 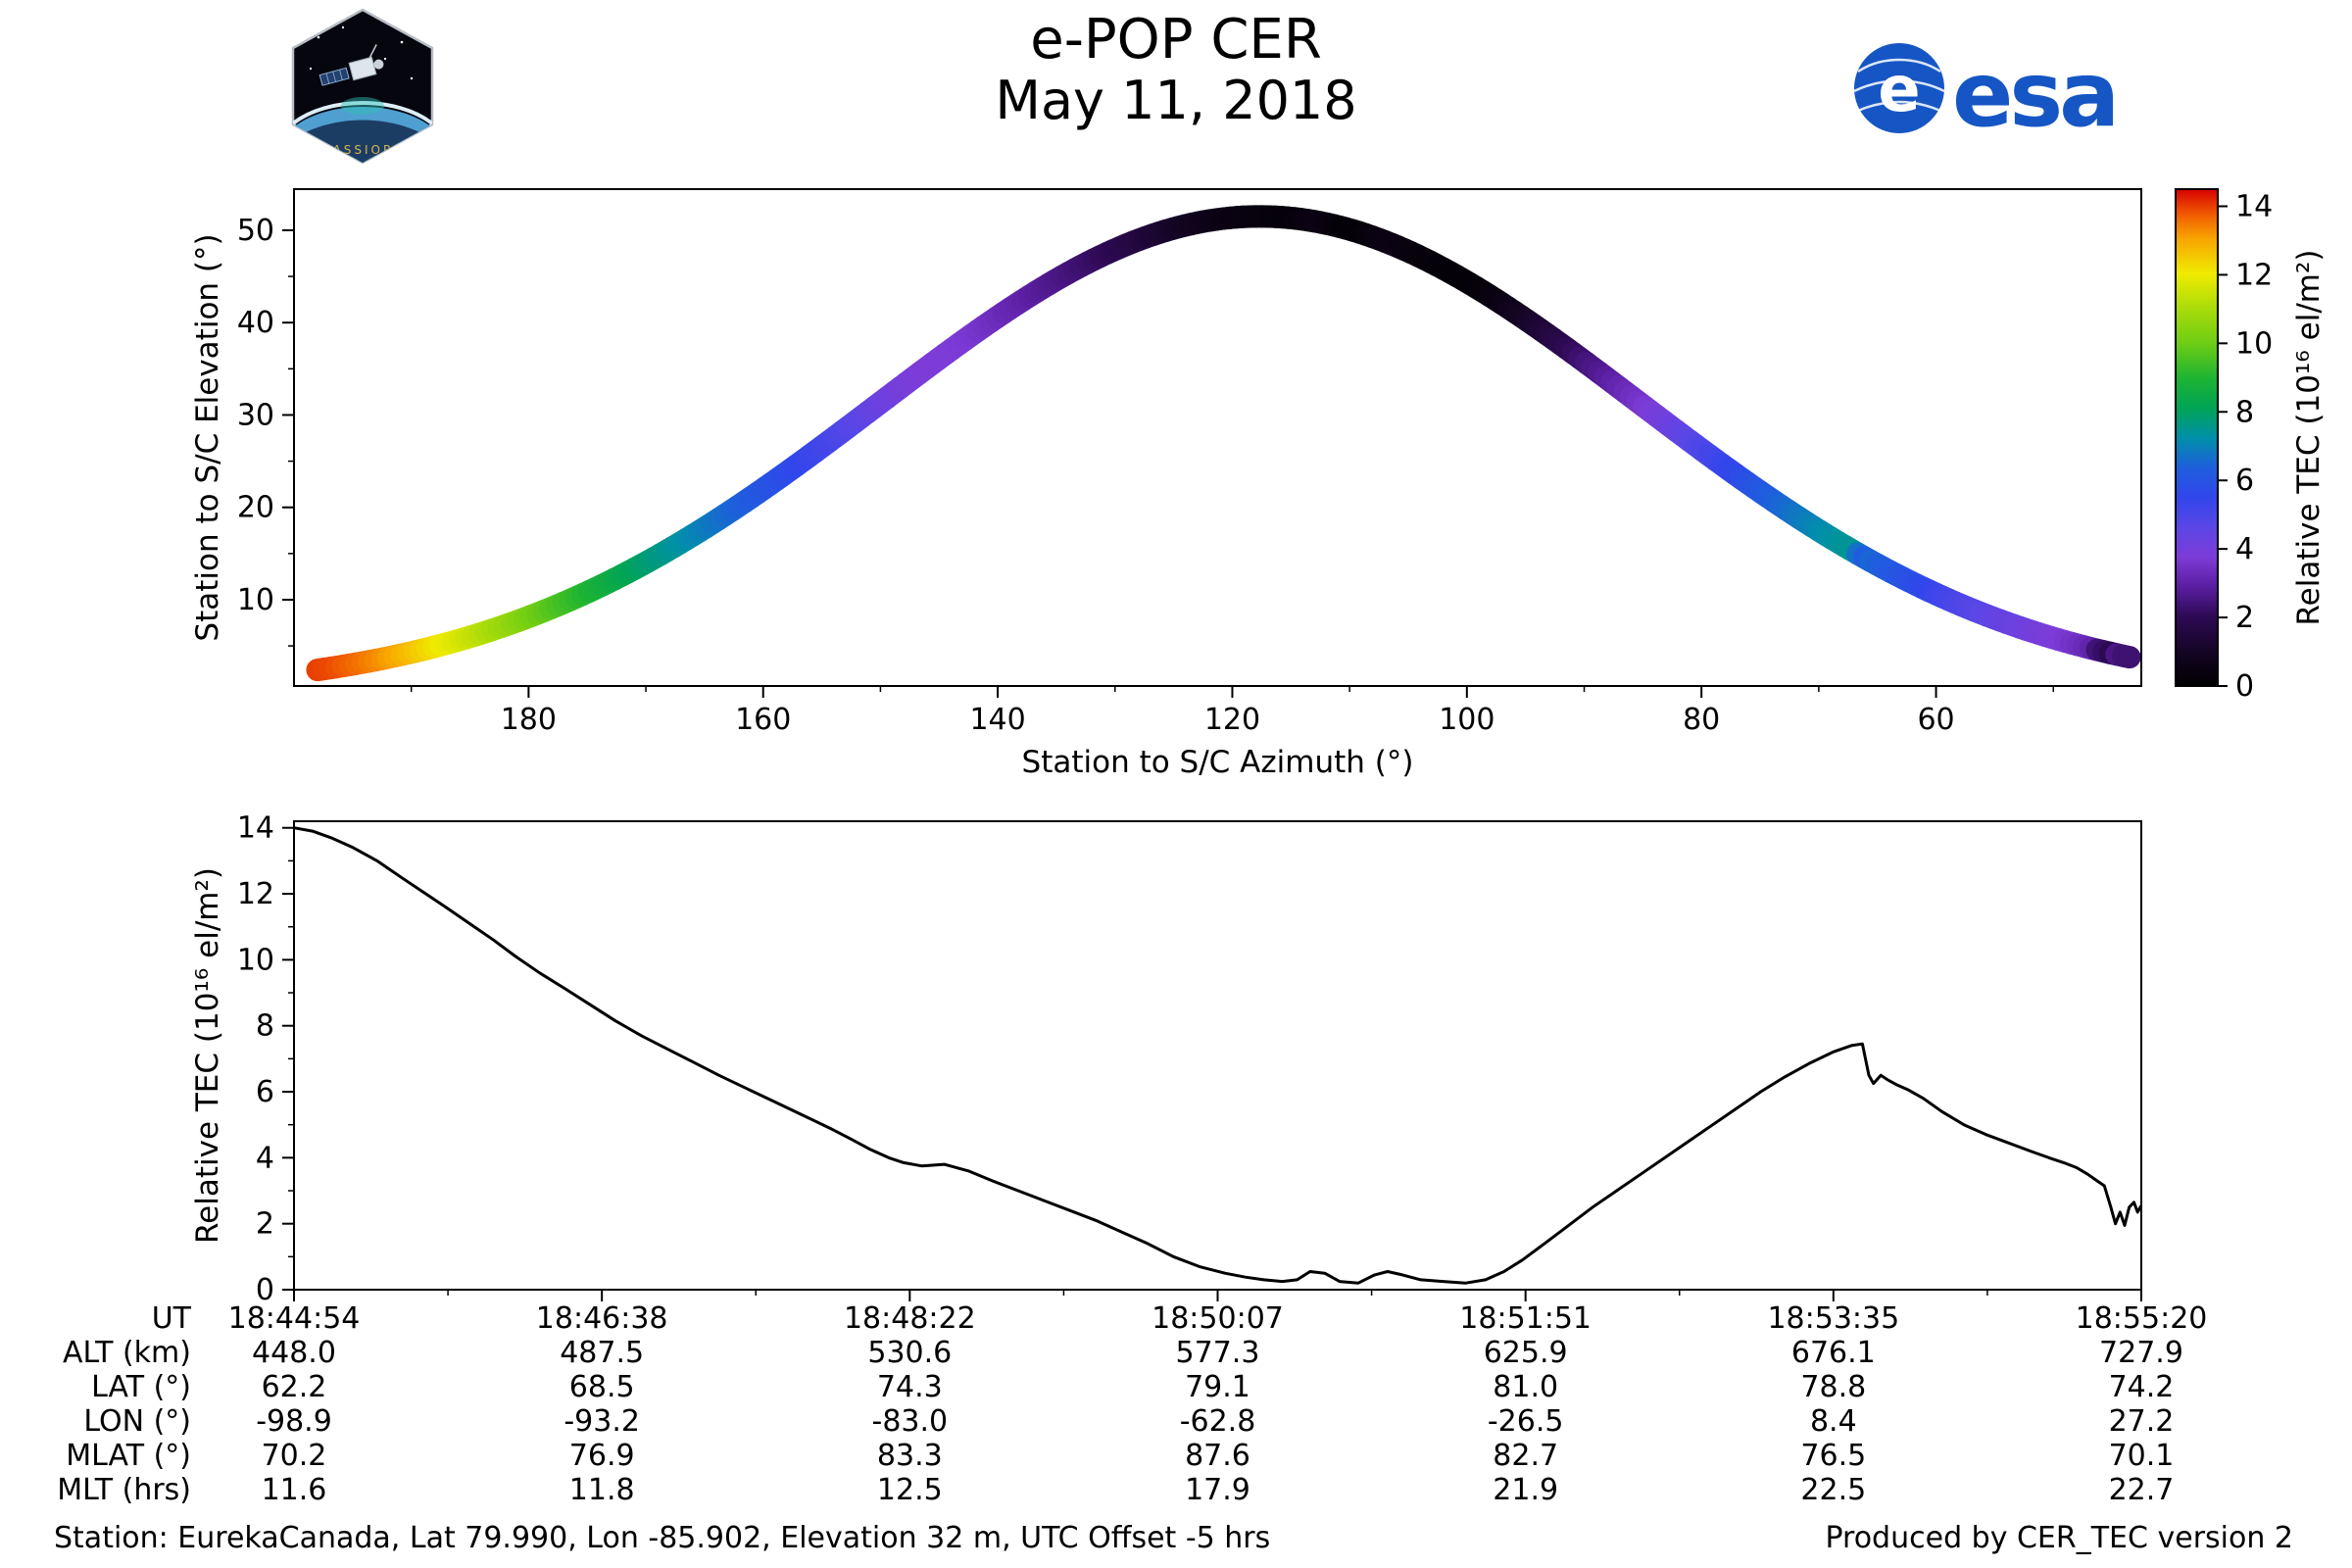 I want to click on table-row-label: UT, so click(x=172, y=1318).